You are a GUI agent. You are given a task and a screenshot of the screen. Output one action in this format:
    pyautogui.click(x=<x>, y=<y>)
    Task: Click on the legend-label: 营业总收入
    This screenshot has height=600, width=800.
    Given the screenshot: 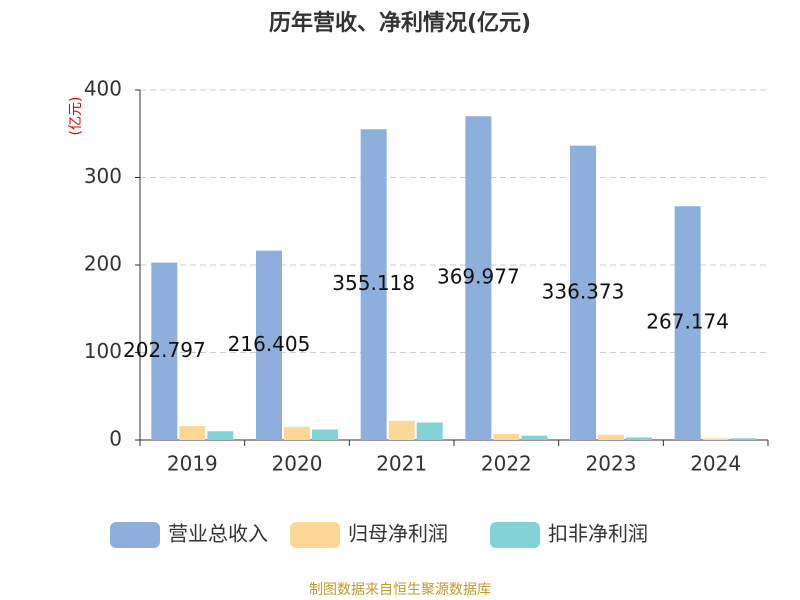 What is the action you would take?
    pyautogui.click(x=218, y=534)
    